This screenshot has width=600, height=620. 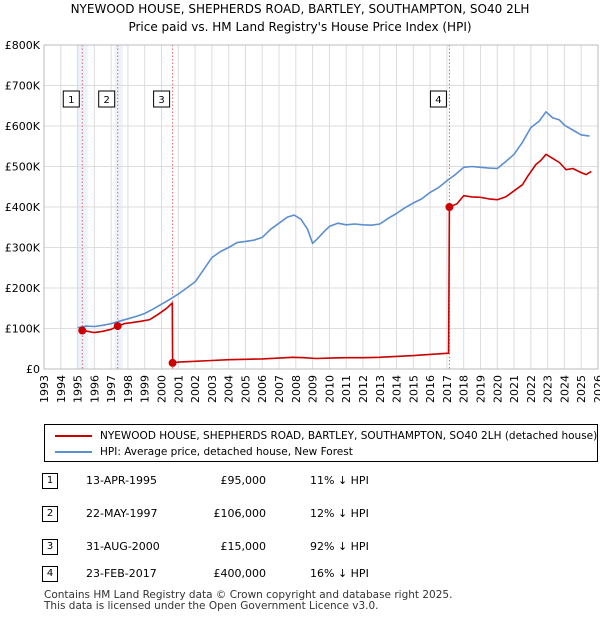 I want to click on y-tick-label: £700K, so click(x=23, y=86).